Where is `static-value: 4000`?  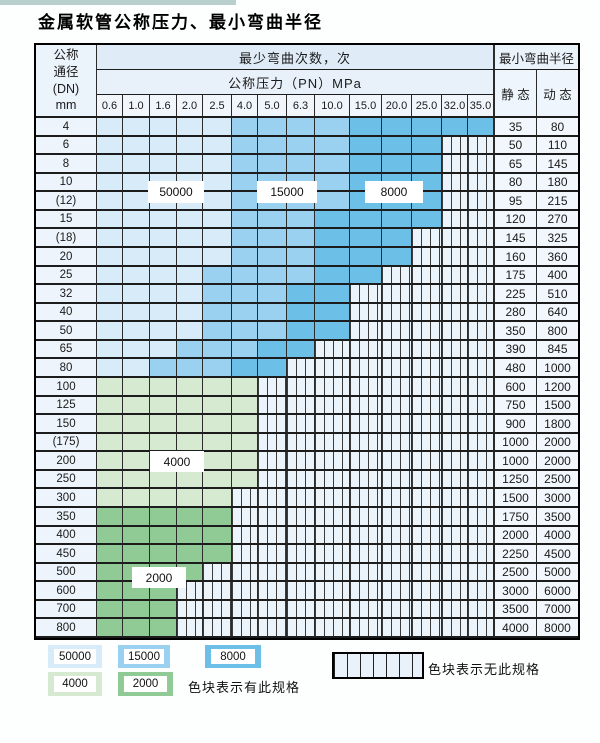
static-value: 4000 is located at coordinates (516, 628).